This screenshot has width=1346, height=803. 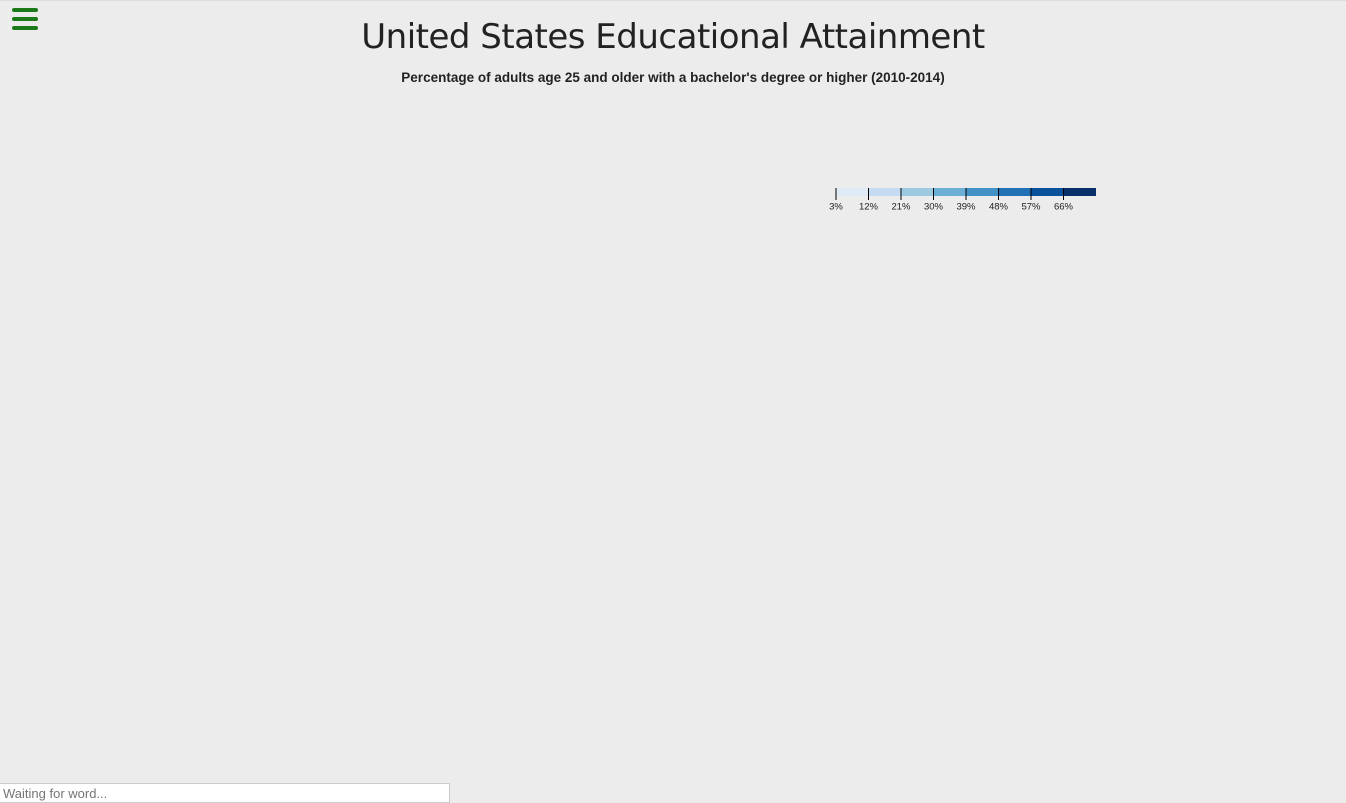 What do you see at coordinates (25, 19) in the screenshot?
I see `menu-button` at bounding box center [25, 19].